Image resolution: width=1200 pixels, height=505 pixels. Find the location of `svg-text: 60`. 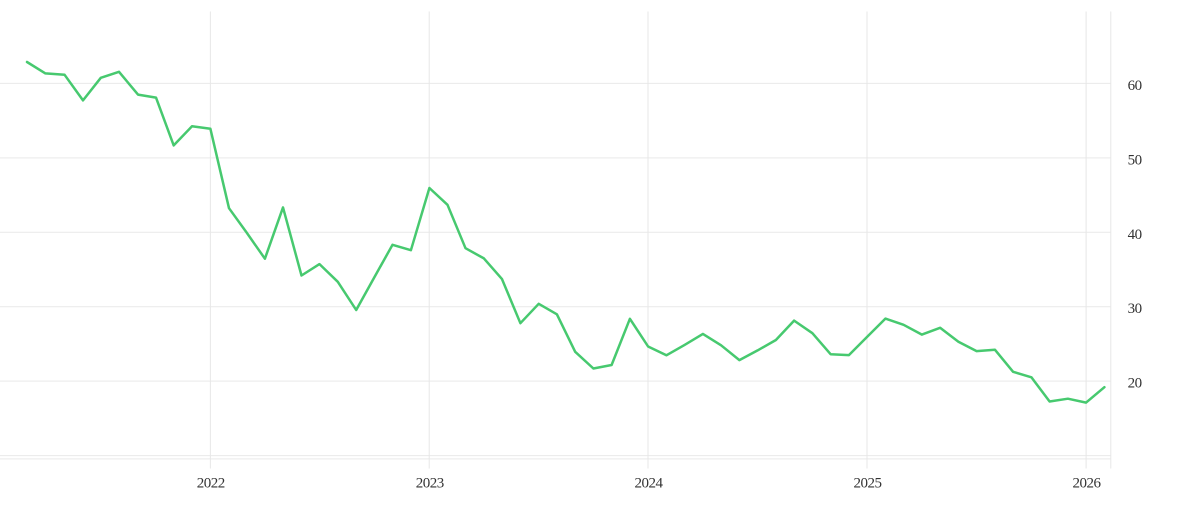

svg-text: 60 is located at coordinates (1135, 86).